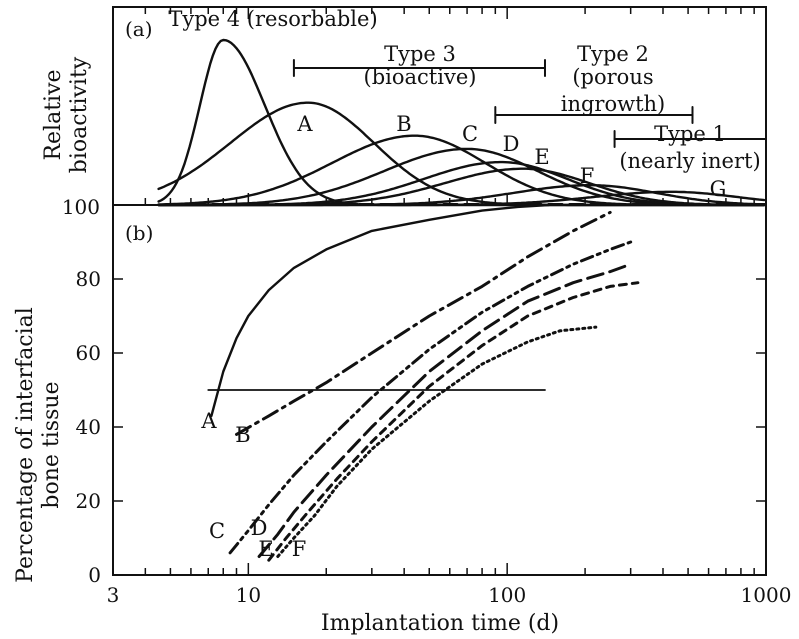 This screenshot has width=799, height=639. Describe the element at coordinates (113, 595) in the screenshot. I see `x-tick-label: 3` at that location.